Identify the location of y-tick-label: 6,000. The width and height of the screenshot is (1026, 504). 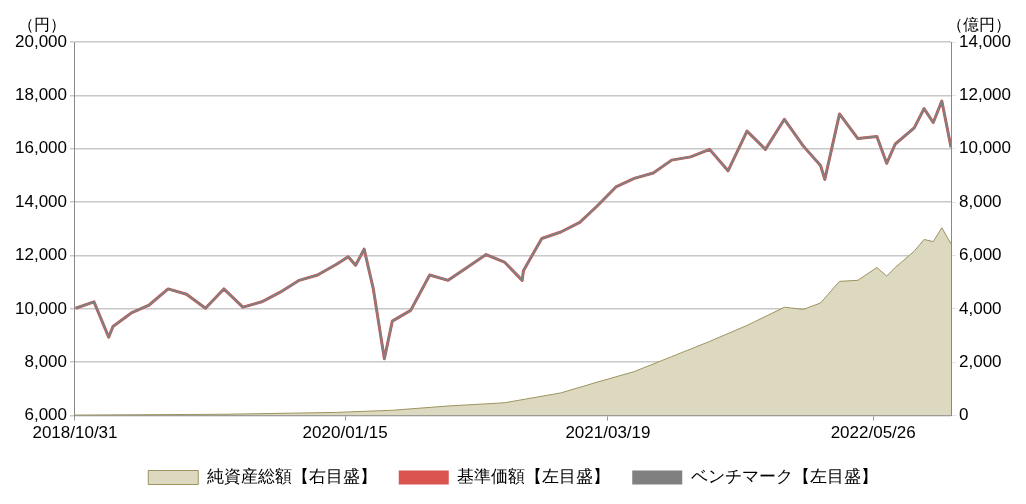
(45, 415).